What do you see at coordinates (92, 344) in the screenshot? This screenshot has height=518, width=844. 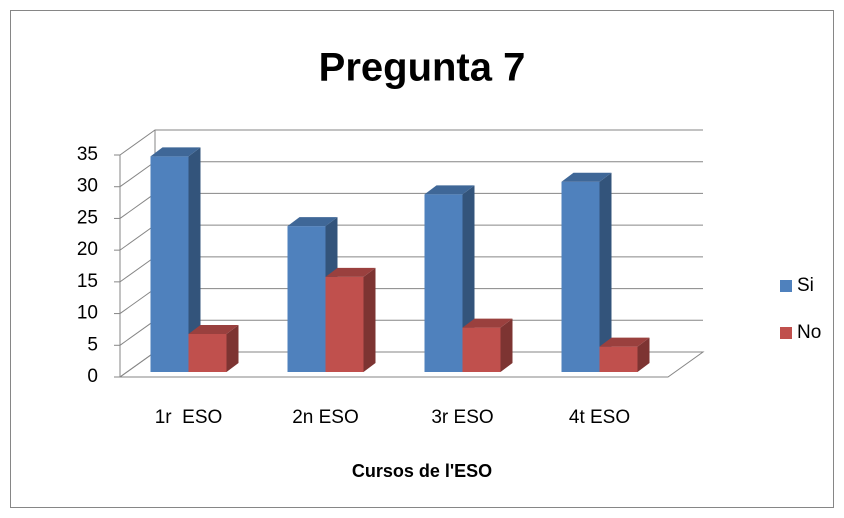 I see `y-tick-label: 5` at bounding box center [92, 344].